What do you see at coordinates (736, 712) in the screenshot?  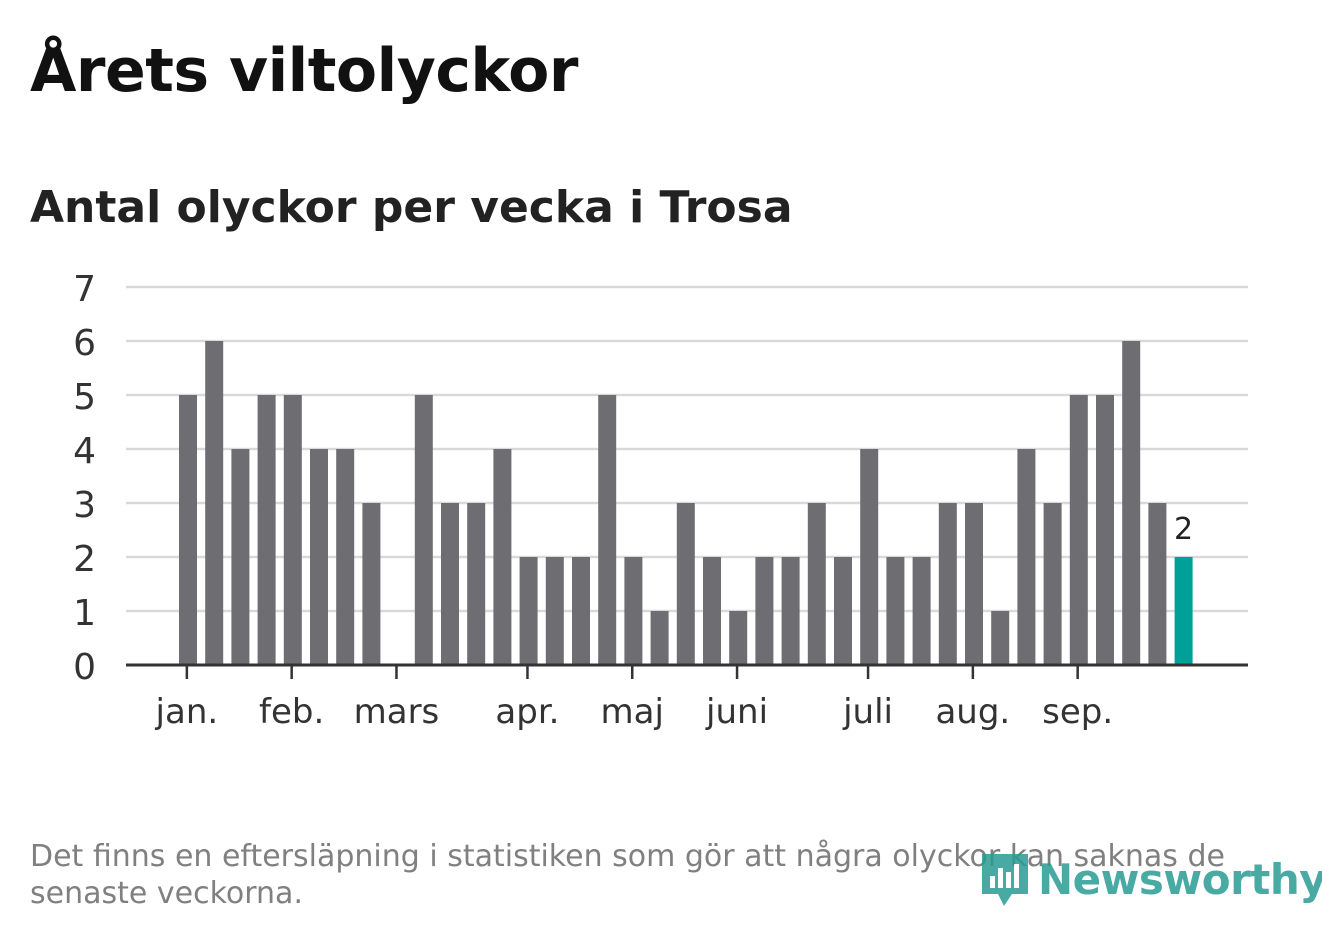 I see `x-tick-label: juni` at bounding box center [736, 712].